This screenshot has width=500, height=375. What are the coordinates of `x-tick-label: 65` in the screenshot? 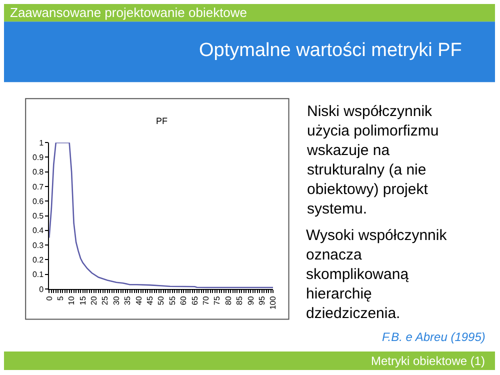 It's located at (195, 301).